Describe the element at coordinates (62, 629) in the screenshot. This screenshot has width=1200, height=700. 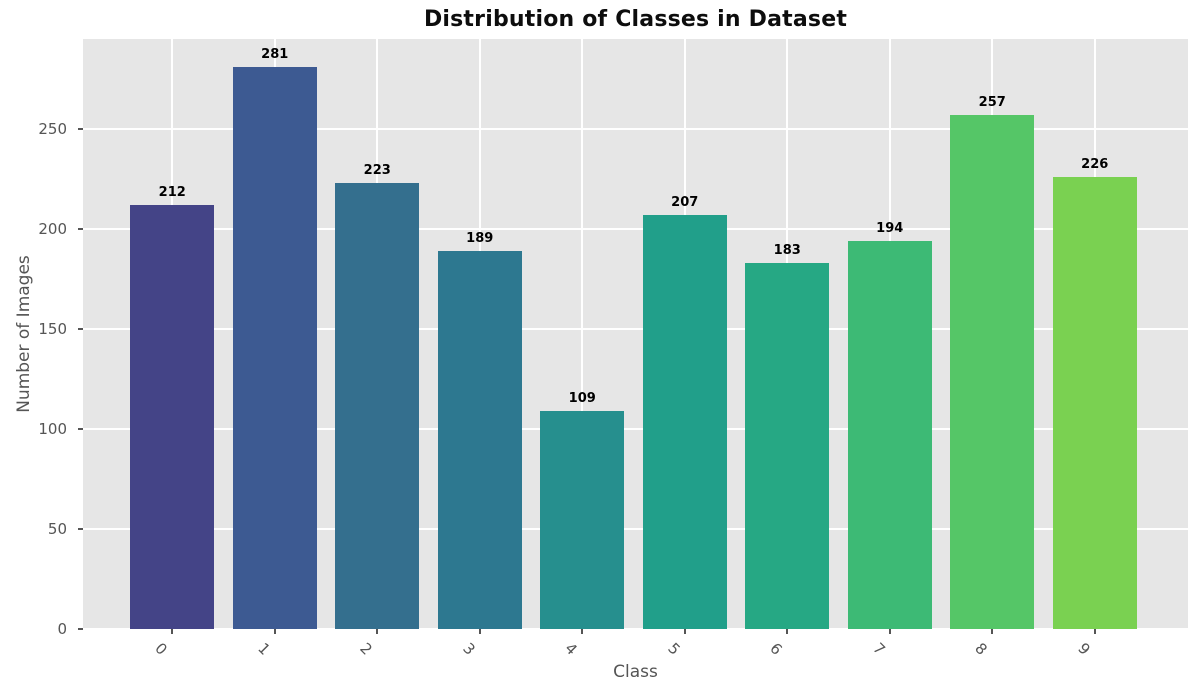
I see `y-tick-label: 0` at that location.